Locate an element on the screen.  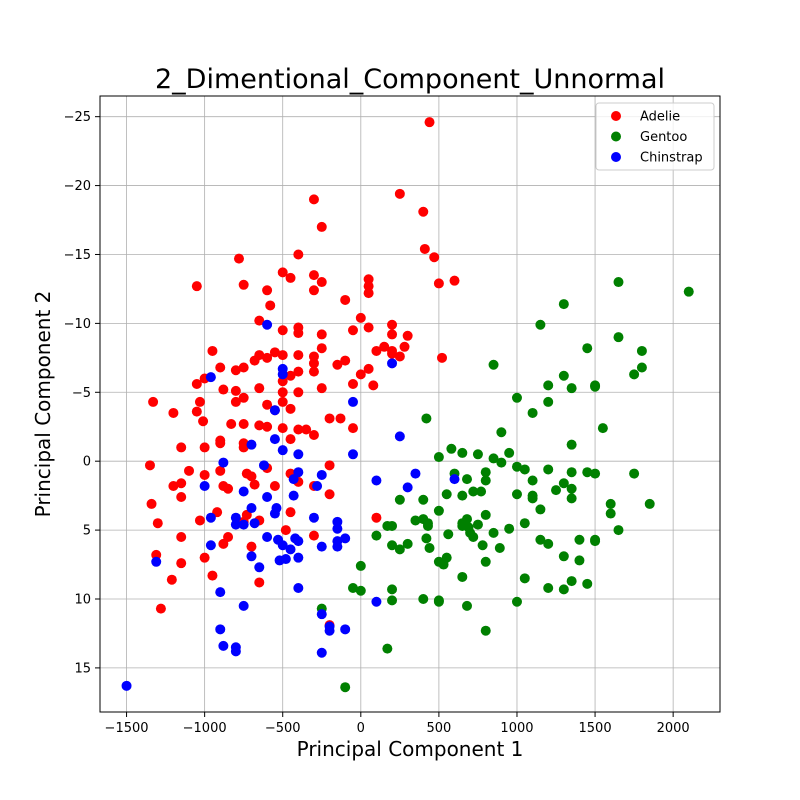
y-tick-label: −15 is located at coordinates (77, 255).